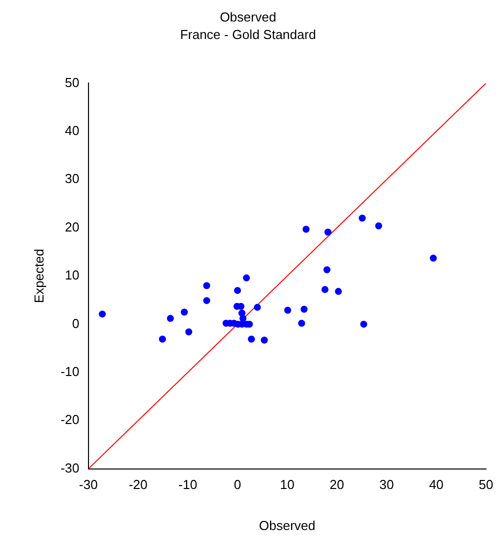 The height and width of the screenshot is (548, 500). Describe the element at coordinates (70, 420) in the screenshot. I see `y-tick-label: -20` at that location.